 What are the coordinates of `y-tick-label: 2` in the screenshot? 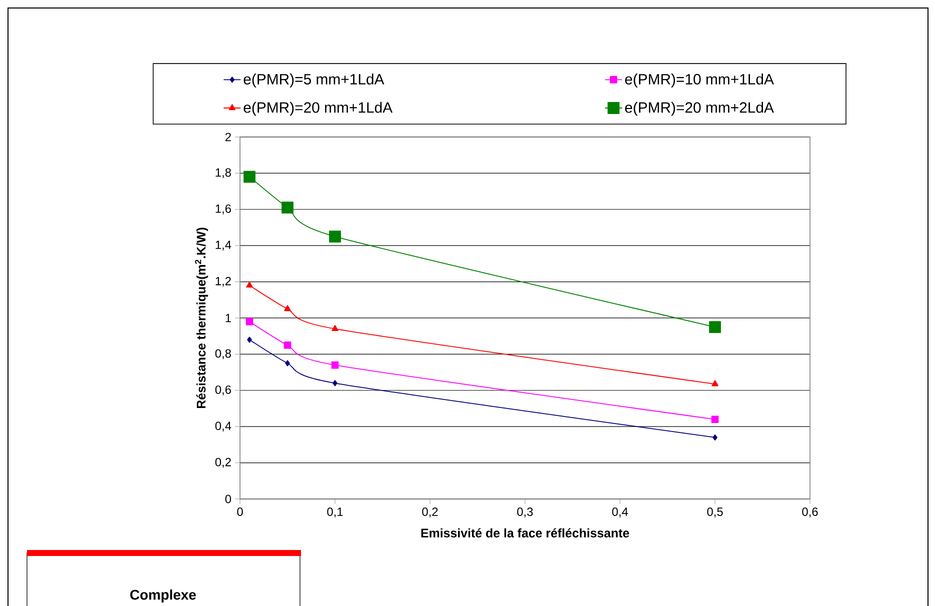 It's located at (228, 137).